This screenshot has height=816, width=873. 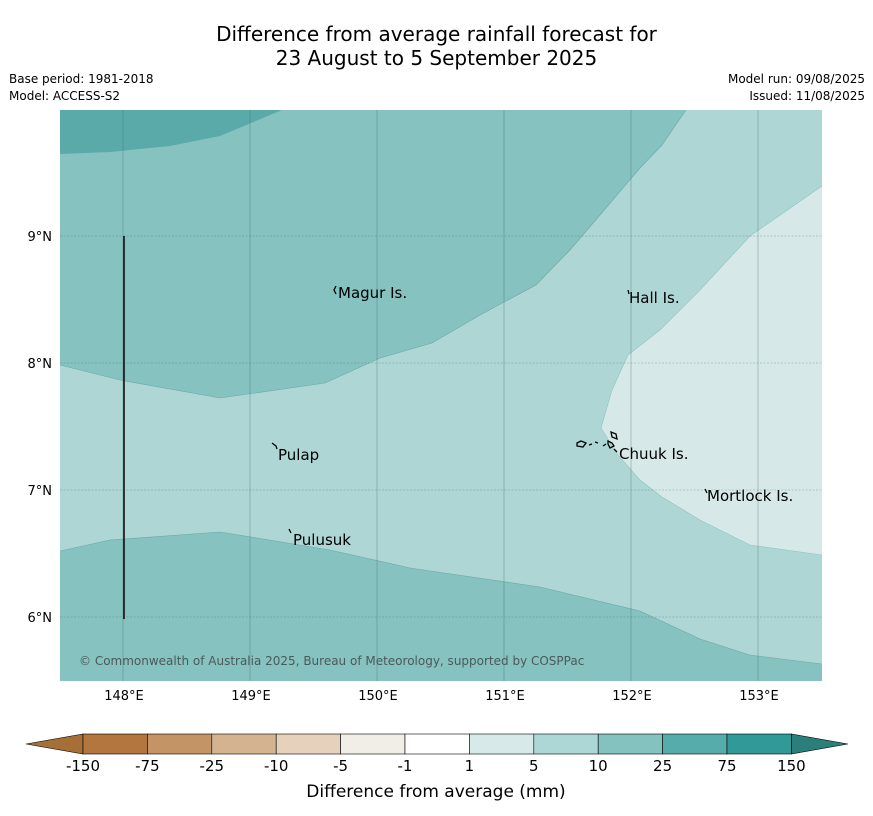 I want to click on lat-tick-labels: 9°N 8°N 7°N 6°N, so click(x=40, y=428).